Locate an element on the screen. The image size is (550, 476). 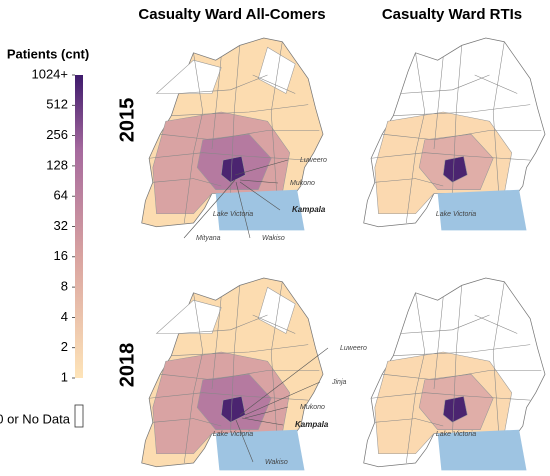
legend-title: Patients (cnt) is located at coordinates (48, 53).